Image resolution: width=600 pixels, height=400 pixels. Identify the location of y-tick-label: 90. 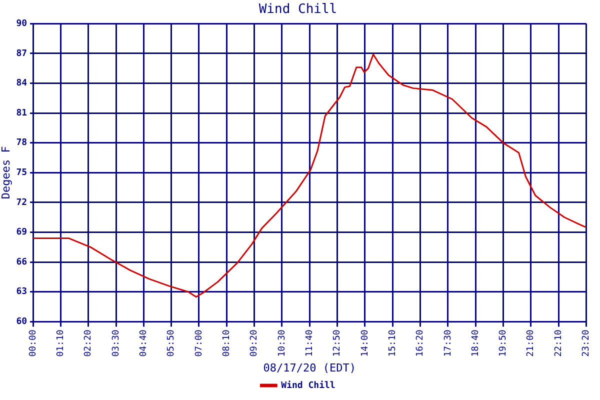
(22, 23).